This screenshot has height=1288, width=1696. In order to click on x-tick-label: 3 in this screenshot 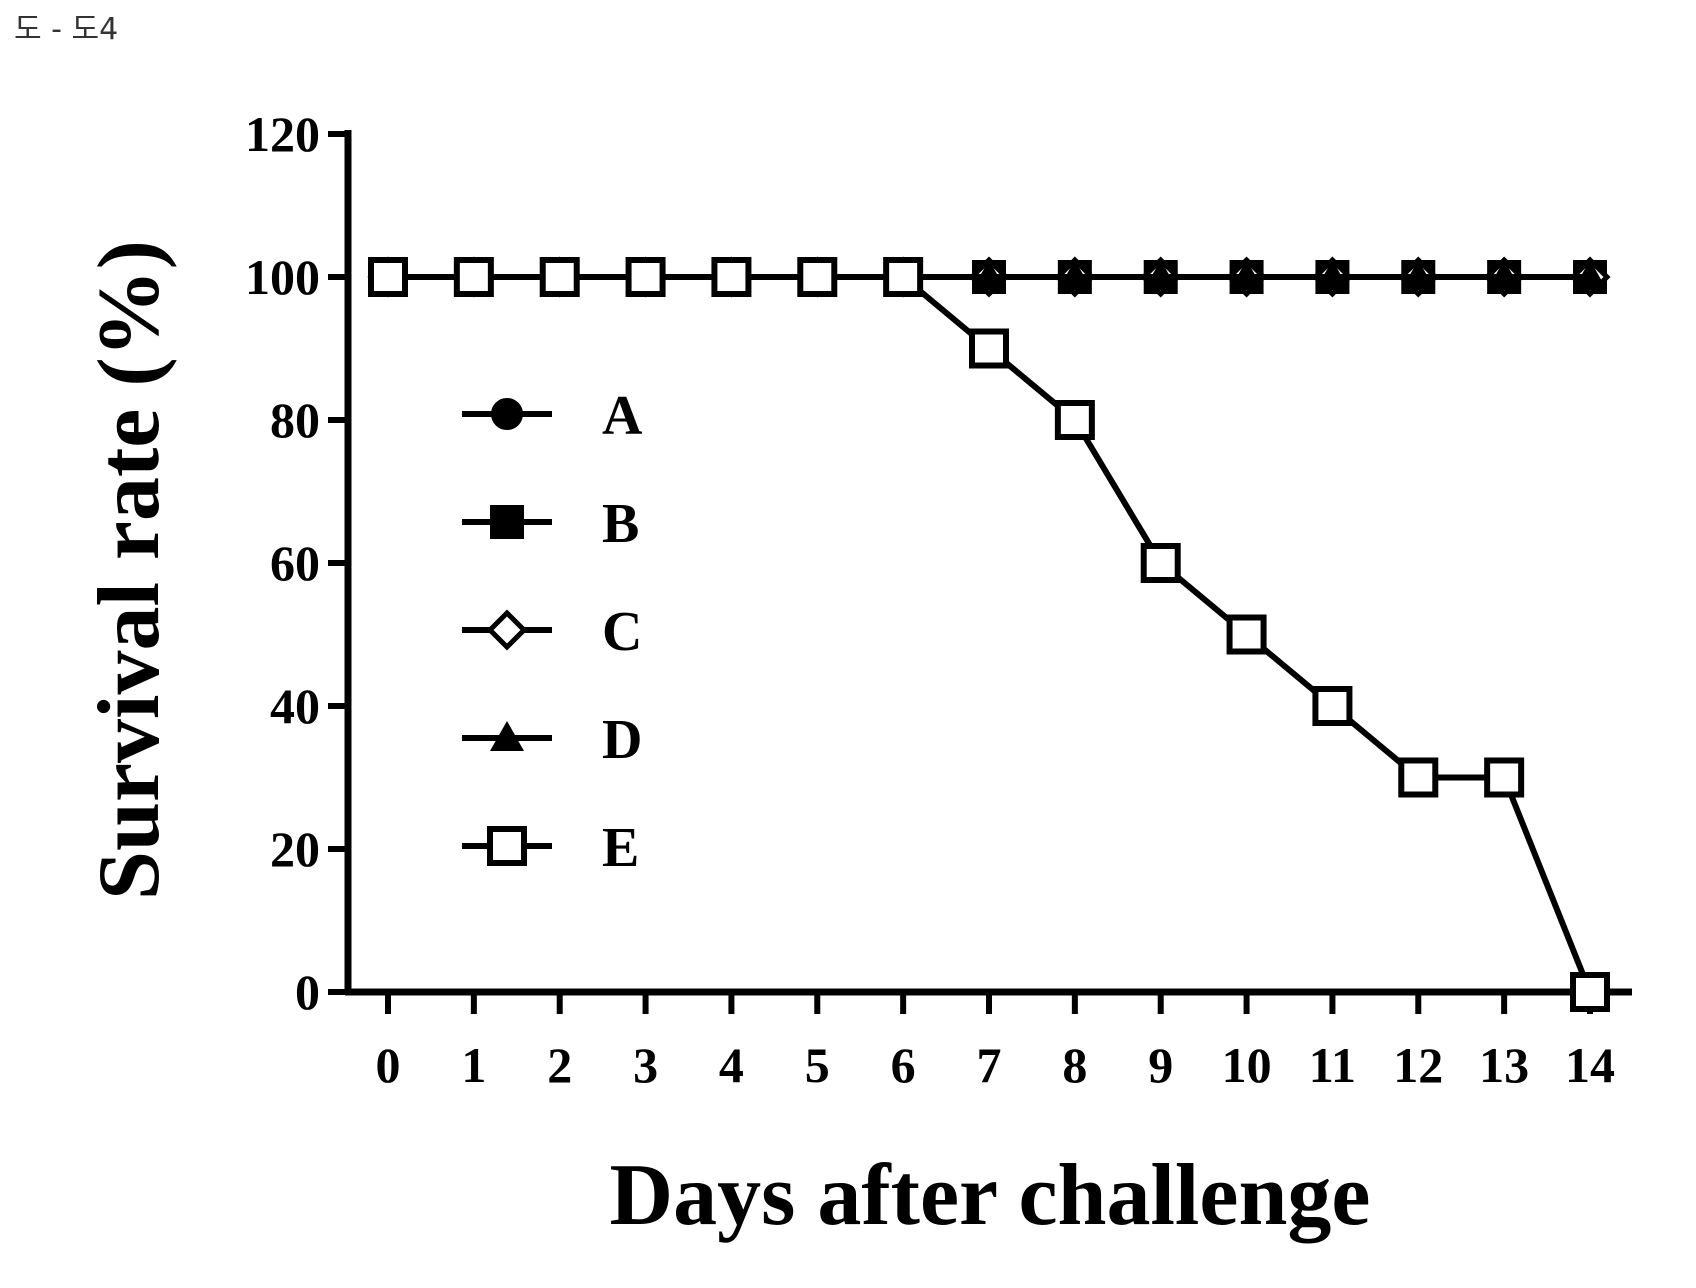, I will do `click(645, 1065)`.